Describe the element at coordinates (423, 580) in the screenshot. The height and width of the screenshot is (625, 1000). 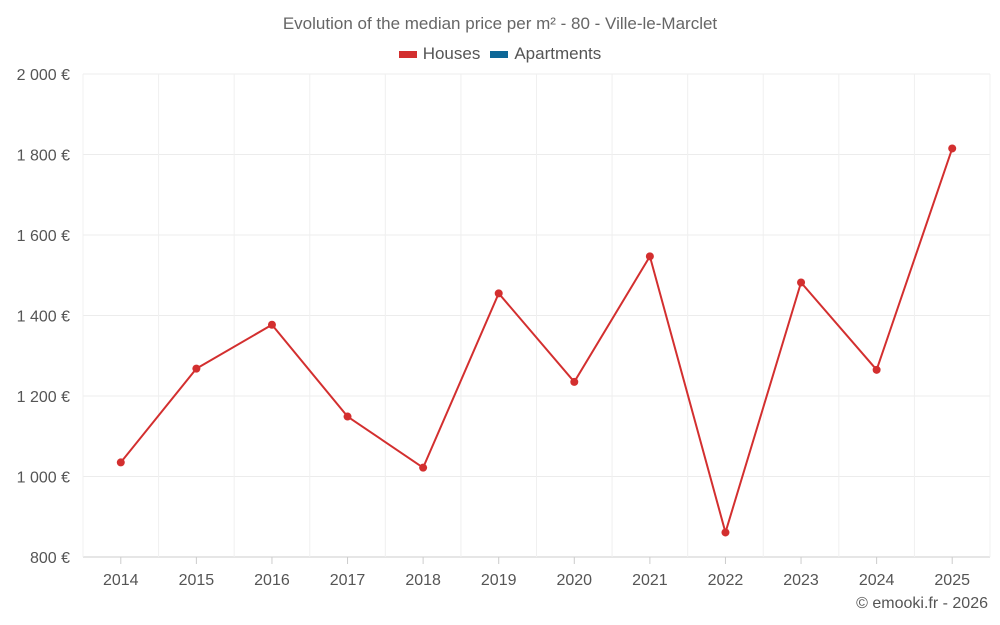
I see `x-tick-label: 2018` at that location.